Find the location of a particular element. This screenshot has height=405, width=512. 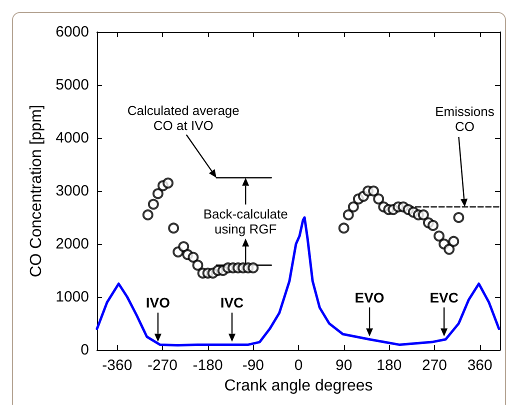

x-tick-label: -180 is located at coordinates (207, 365).